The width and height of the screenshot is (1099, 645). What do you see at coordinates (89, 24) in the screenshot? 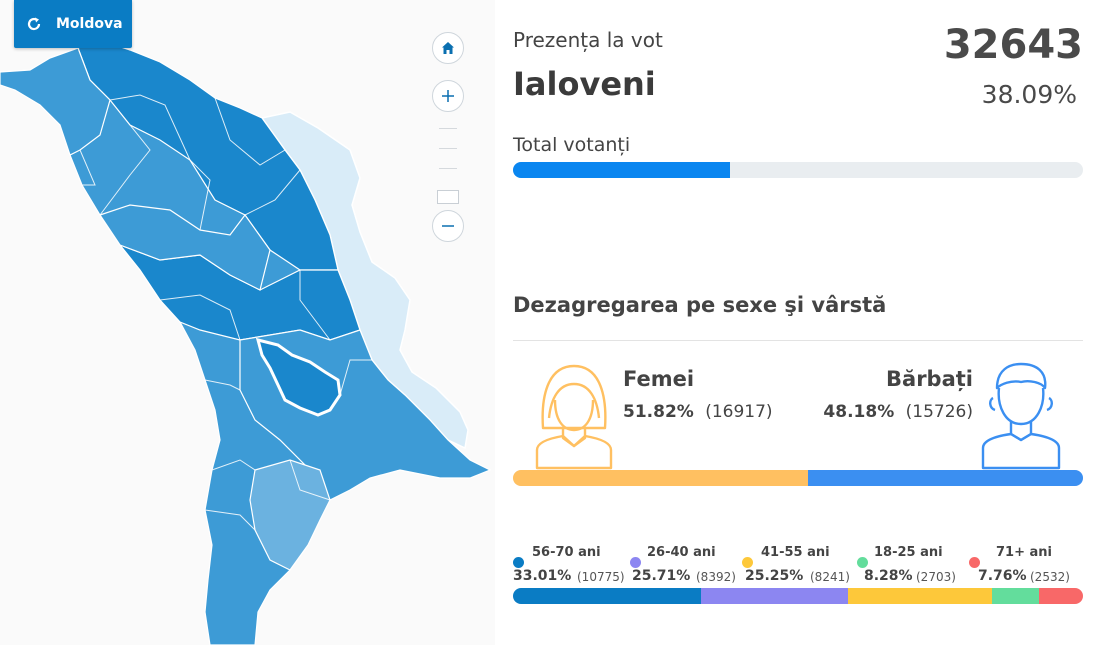
I see `moldova-button-label: Moldova` at bounding box center [89, 24].